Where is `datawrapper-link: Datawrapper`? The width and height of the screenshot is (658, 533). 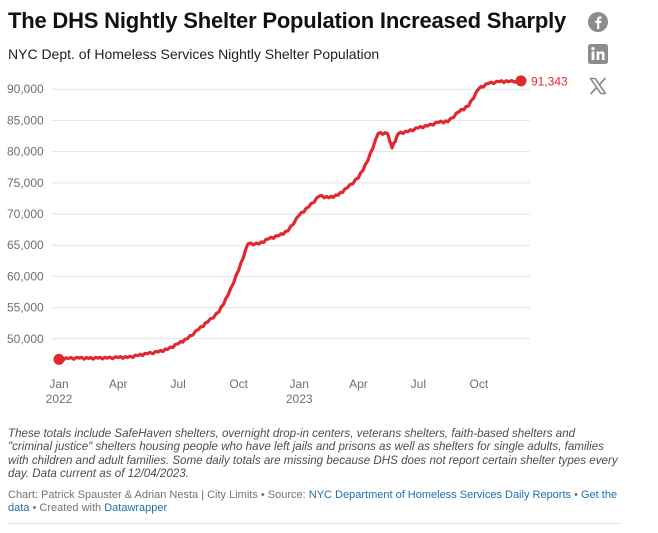
datawrapper-link: Datawrapper is located at coordinates (136, 508).